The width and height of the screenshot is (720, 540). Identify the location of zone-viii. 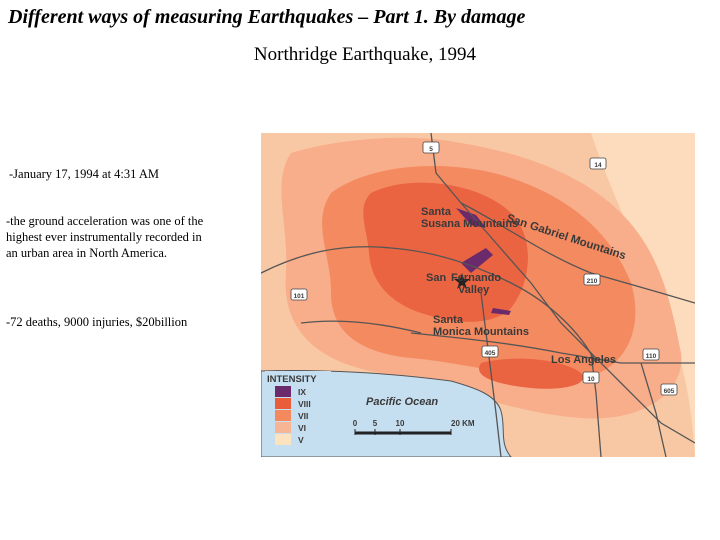
(531, 373).